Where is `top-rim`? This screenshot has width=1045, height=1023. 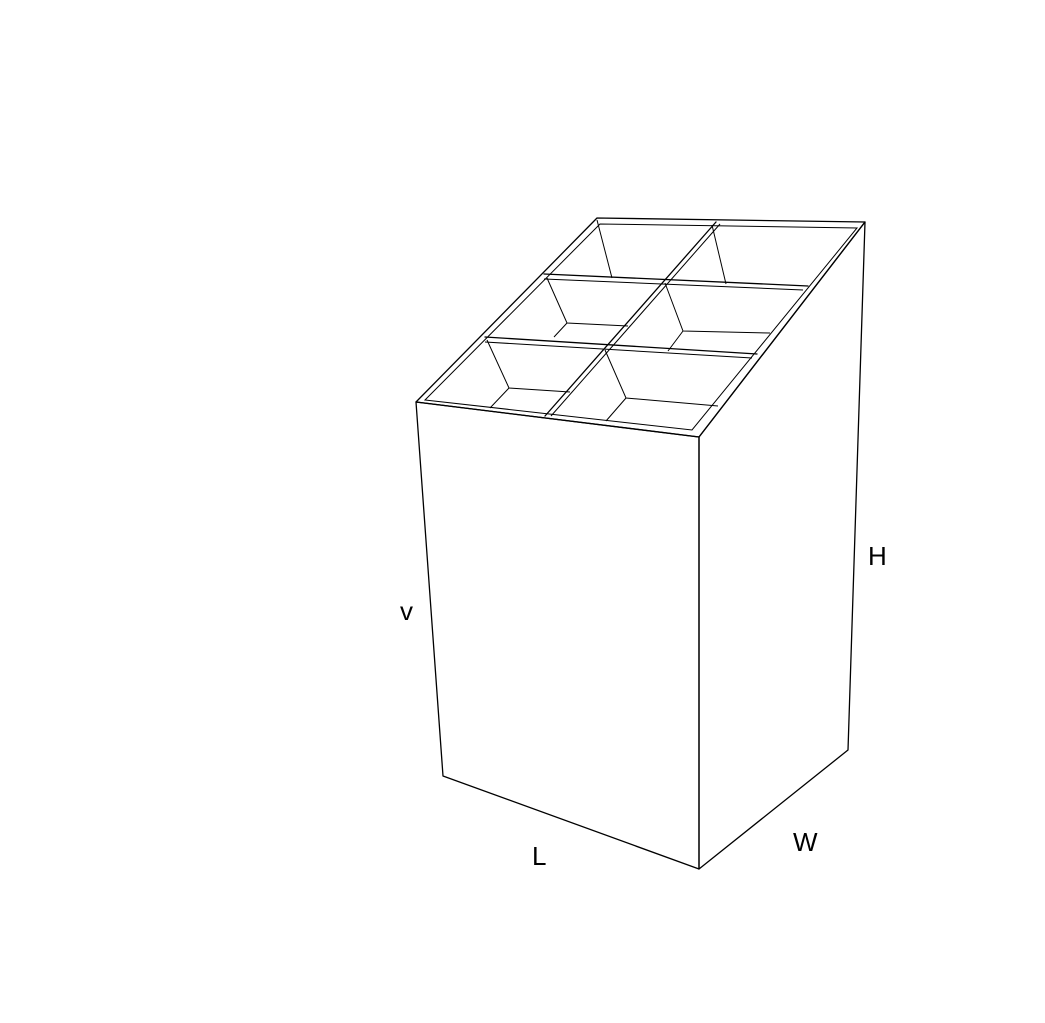 top-rim is located at coordinates (640, 327).